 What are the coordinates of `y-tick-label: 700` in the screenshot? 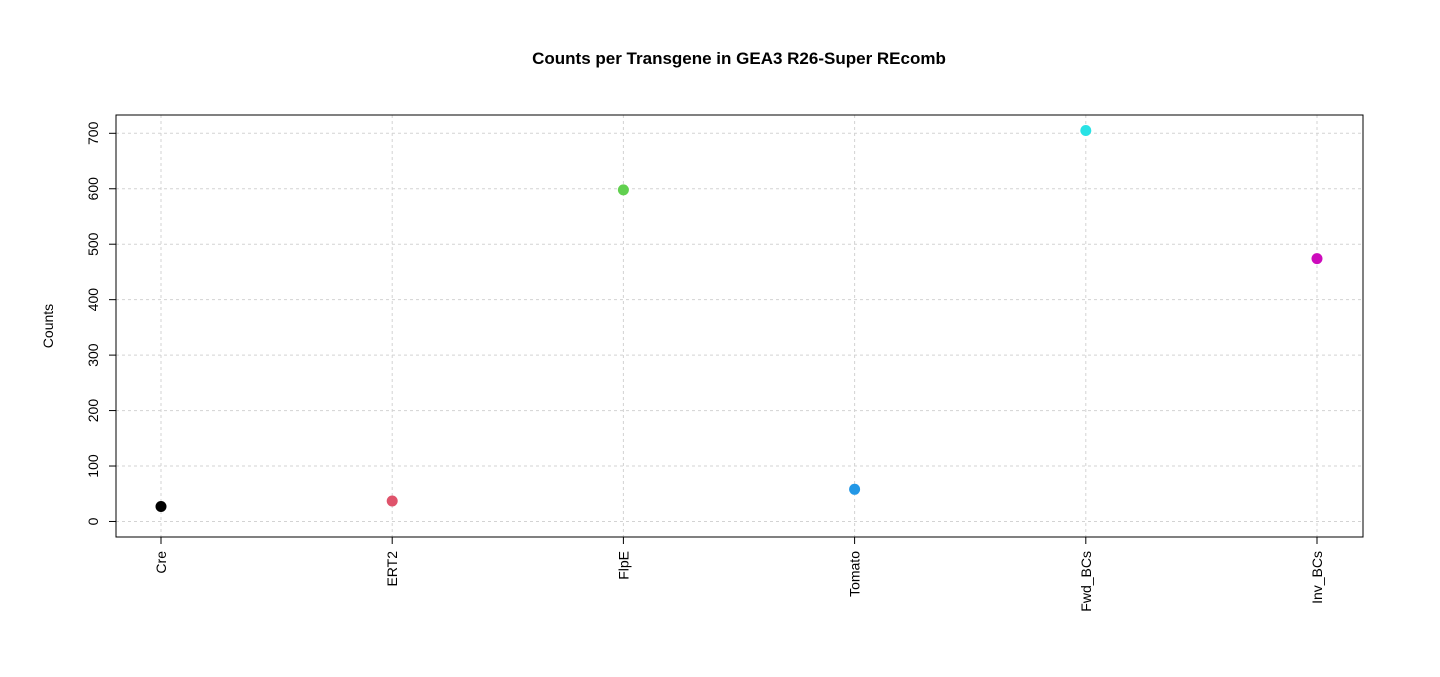 It's located at (93, 133).